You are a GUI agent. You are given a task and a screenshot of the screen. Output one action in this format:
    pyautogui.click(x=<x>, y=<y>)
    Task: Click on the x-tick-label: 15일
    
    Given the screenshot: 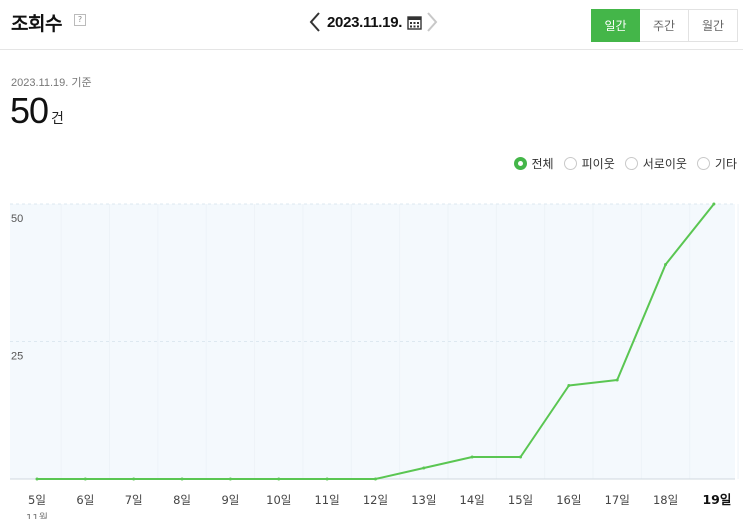 What is the action you would take?
    pyautogui.click(x=520, y=500)
    